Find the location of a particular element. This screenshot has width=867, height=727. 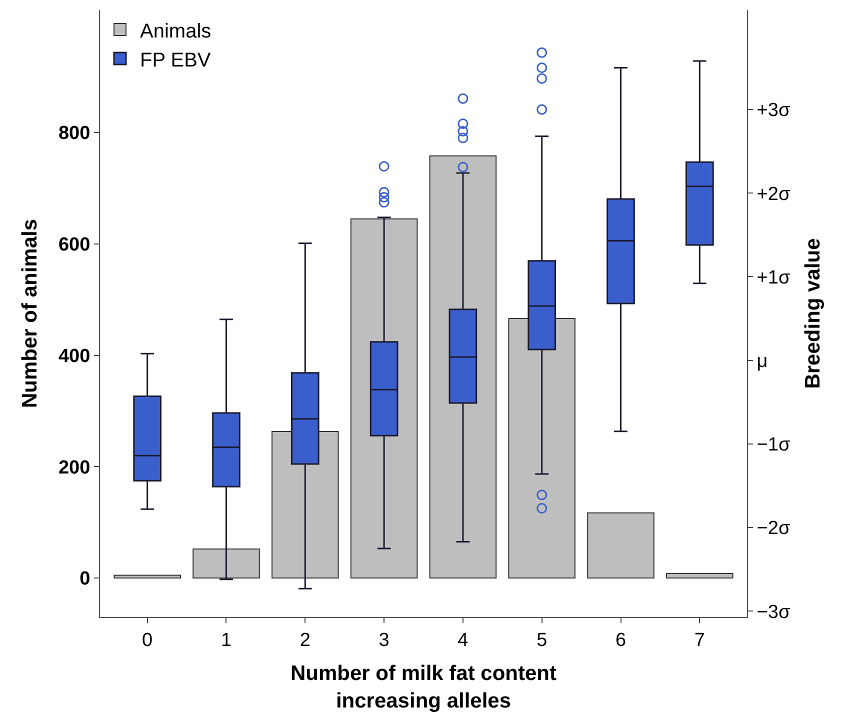

y2-tick-label: +2σ is located at coordinates (773, 194).